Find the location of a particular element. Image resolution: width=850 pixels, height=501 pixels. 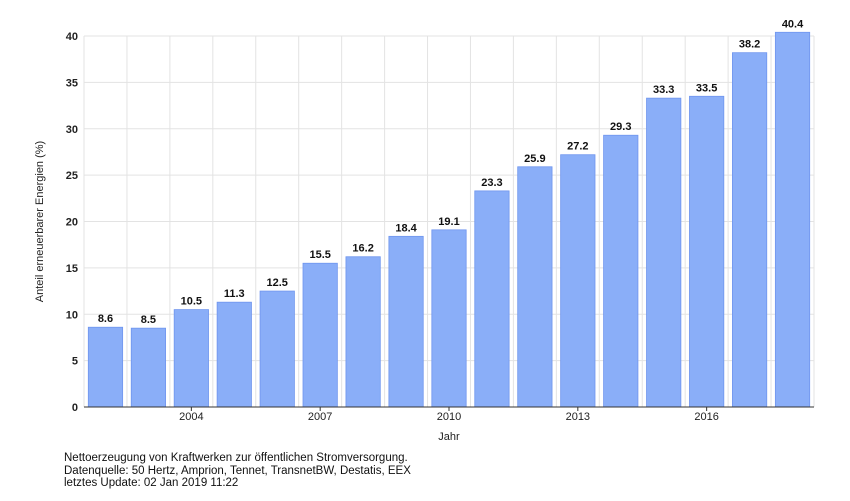

footnote-last-update: letztes Update: 02 Jan 2019 11:22 is located at coordinates (151, 483).